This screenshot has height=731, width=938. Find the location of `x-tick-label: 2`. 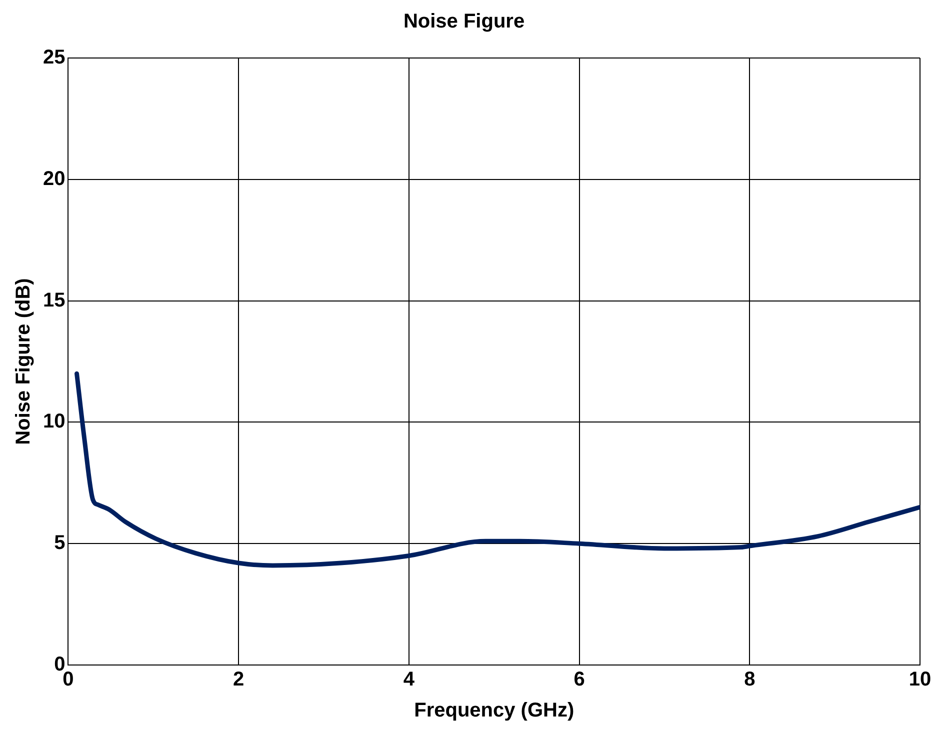

x-tick-label: 2 is located at coordinates (238, 679).